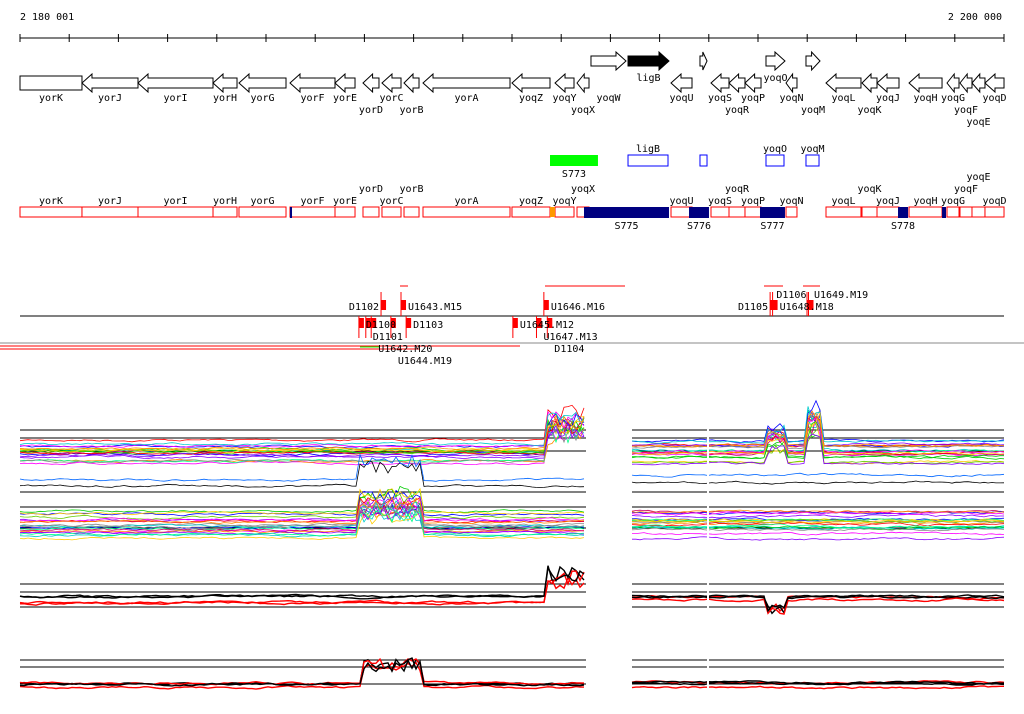  What do you see at coordinates (953, 212) in the screenshot?
I see `gene-box-yoqG` at bounding box center [953, 212].